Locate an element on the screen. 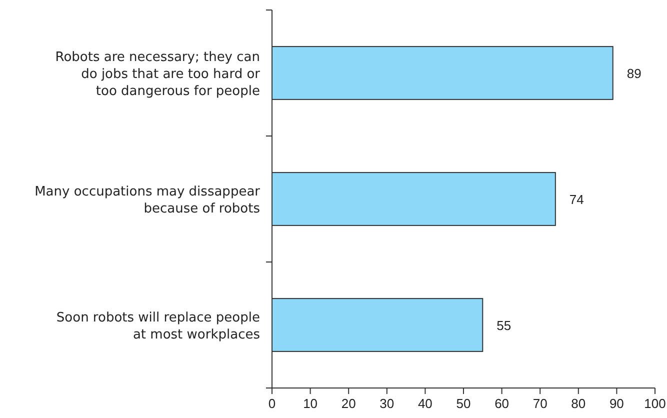  data-label: 89 is located at coordinates (634, 73).